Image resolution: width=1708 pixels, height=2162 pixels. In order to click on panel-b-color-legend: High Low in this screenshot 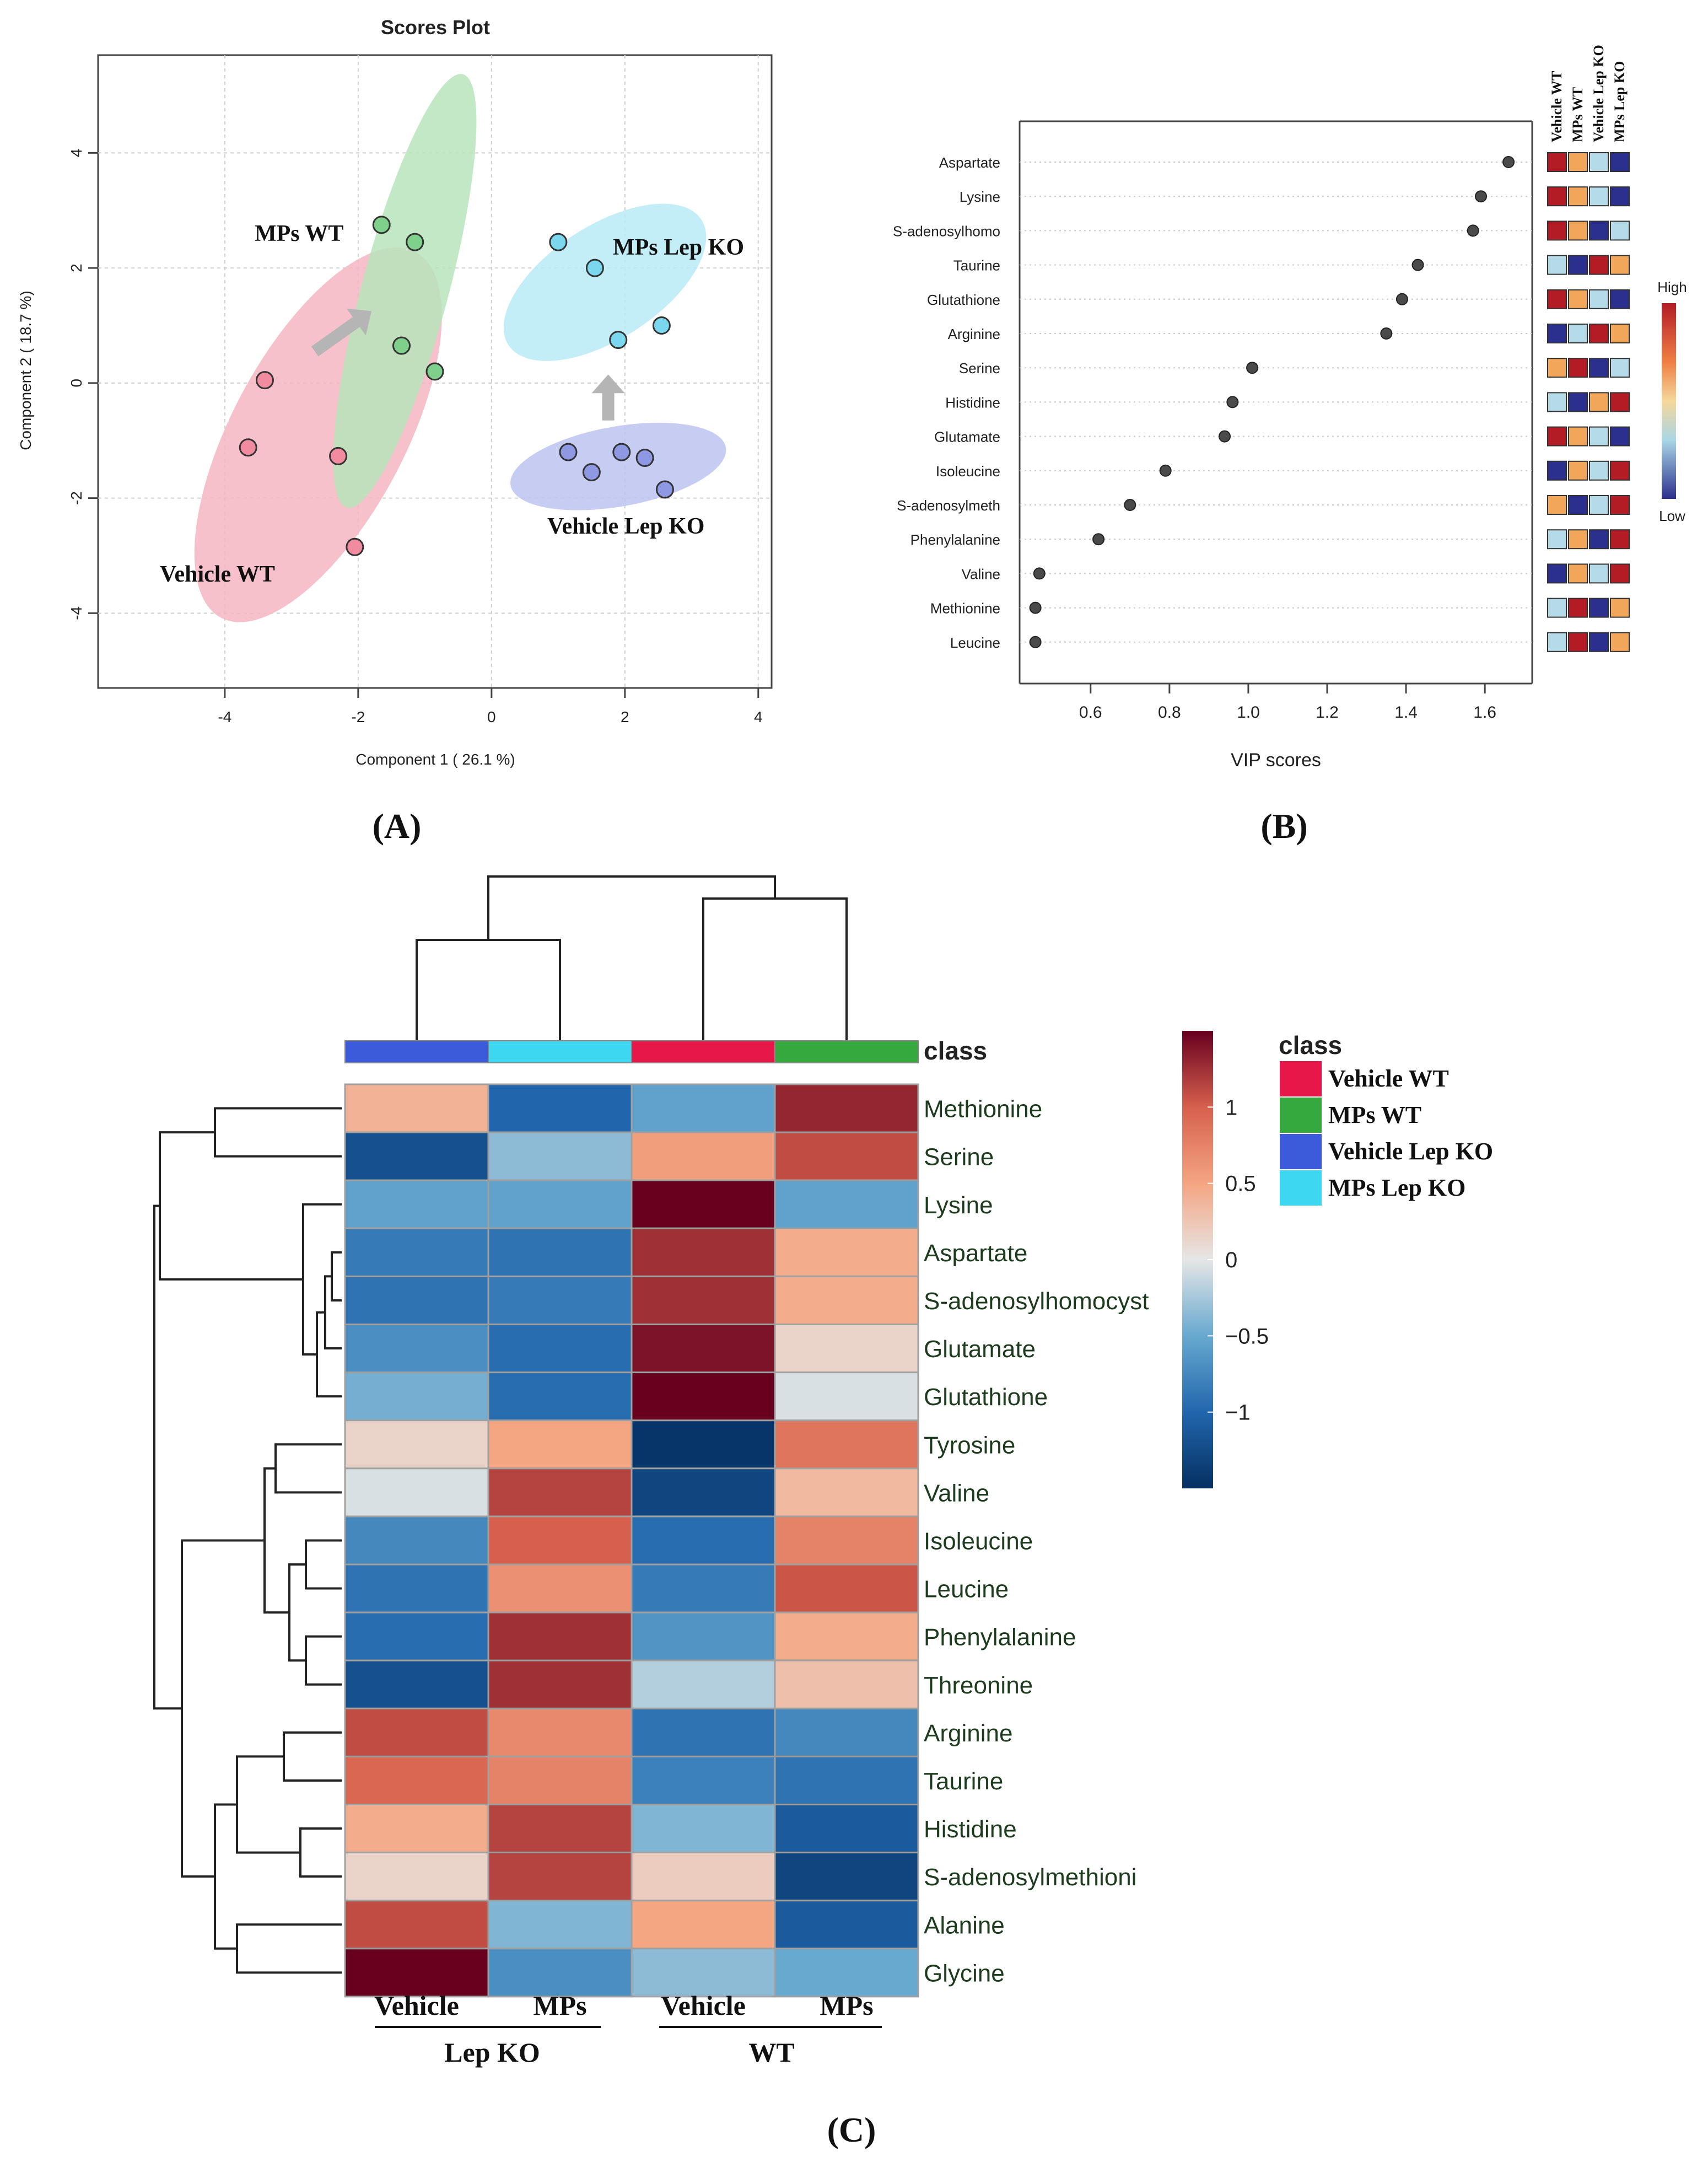, I will do `click(1672, 401)`.